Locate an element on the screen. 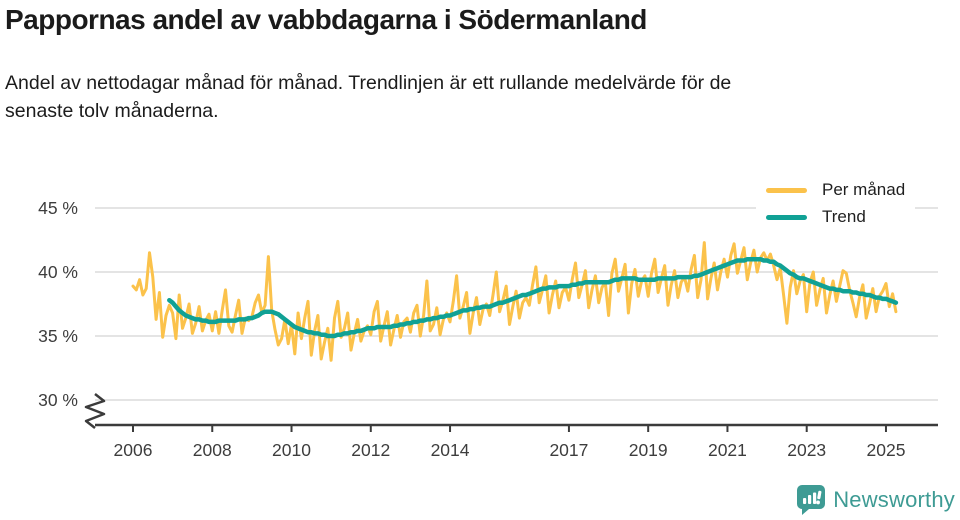  x-axis-label: 2008 is located at coordinates (212, 450).